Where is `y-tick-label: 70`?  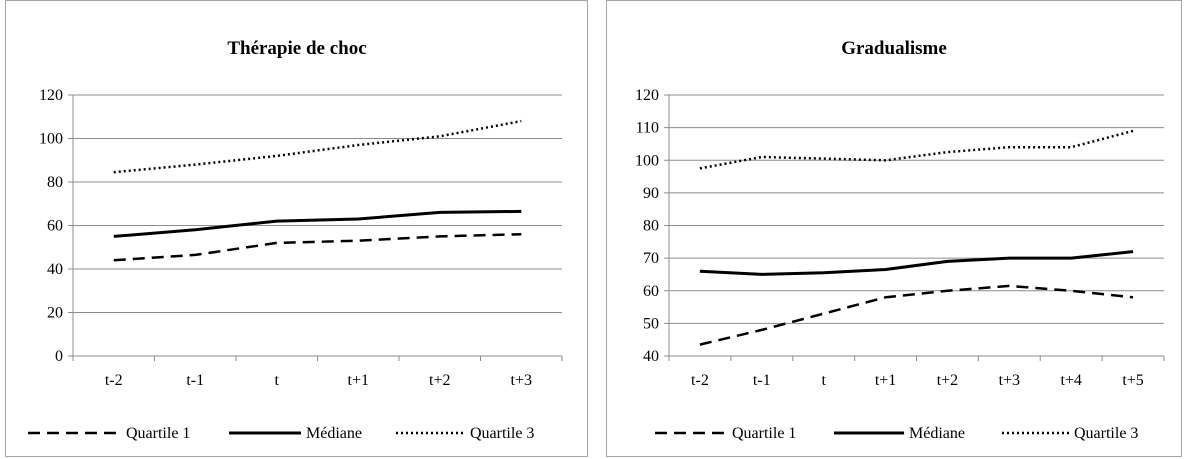 y-tick-label: 70 is located at coordinates (651, 258).